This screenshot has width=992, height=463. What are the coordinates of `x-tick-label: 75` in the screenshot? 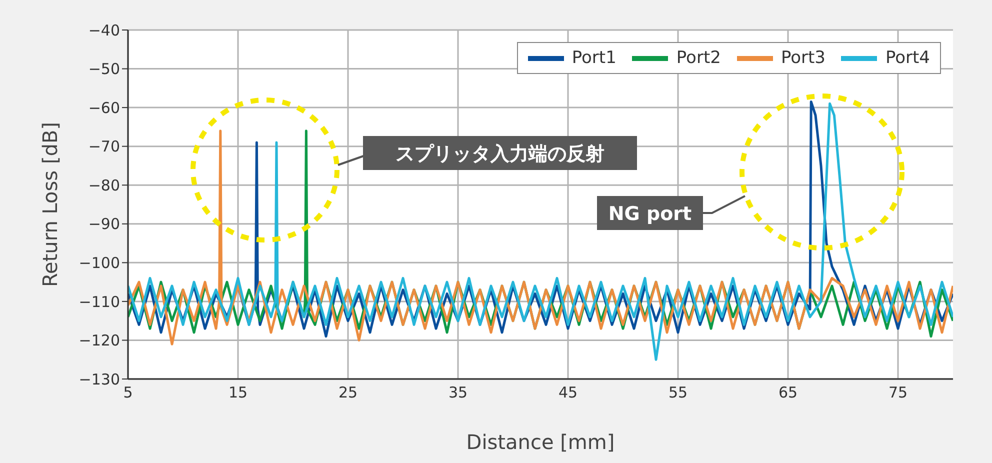 It's located at (898, 393).